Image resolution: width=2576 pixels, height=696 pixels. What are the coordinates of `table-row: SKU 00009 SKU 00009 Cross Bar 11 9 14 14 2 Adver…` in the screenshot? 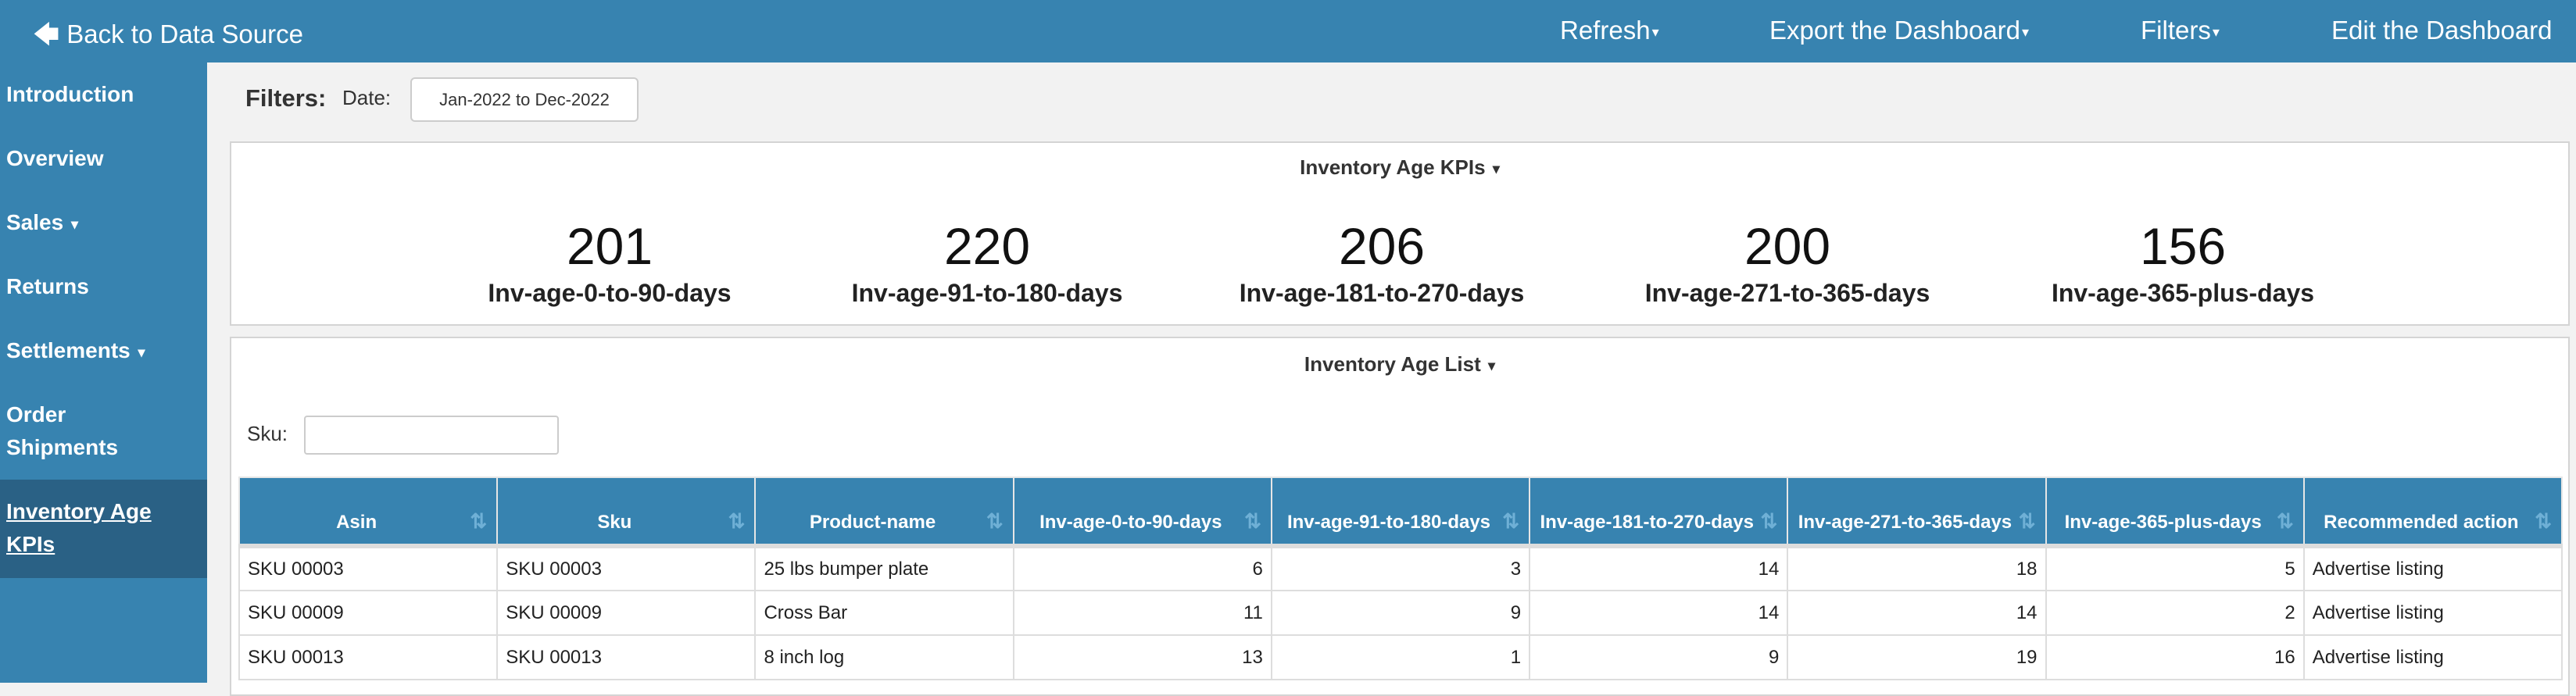 It's located at (1400, 613).